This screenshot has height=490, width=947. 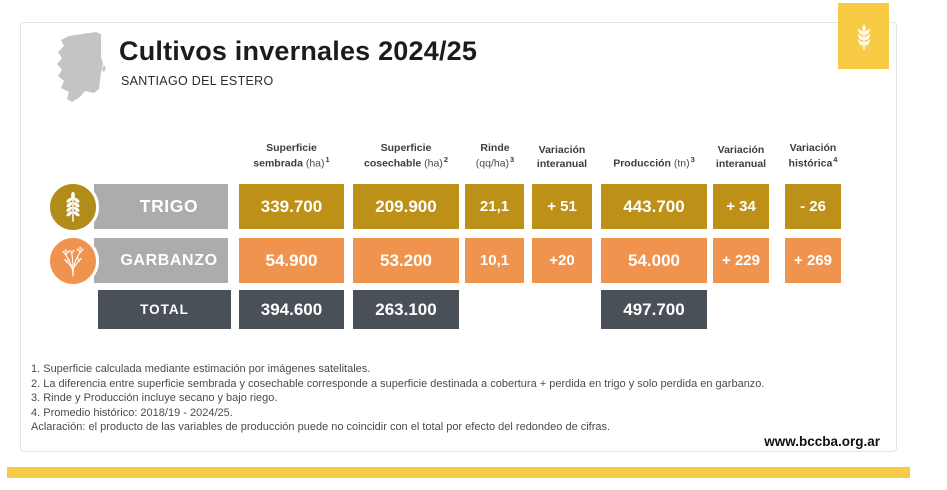 I want to click on cell-garbanzo-rinde: 10,1, so click(x=494, y=260).